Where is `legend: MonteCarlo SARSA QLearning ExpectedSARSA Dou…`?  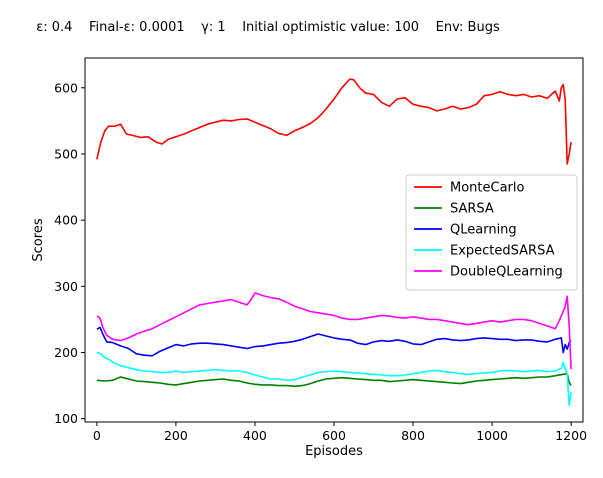
legend: MonteCarlo SARSA QLearning ExpectedSARSA Dou… is located at coordinates (491, 232).